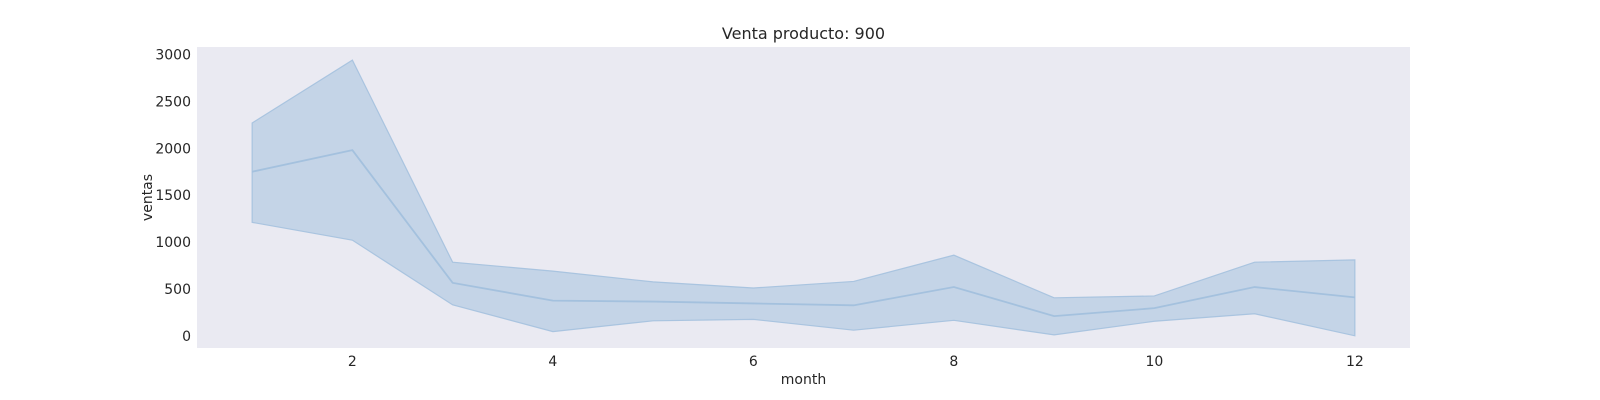 The width and height of the screenshot is (1600, 400). What do you see at coordinates (148, 197) in the screenshot?
I see `y-axis-label: ventas` at bounding box center [148, 197].